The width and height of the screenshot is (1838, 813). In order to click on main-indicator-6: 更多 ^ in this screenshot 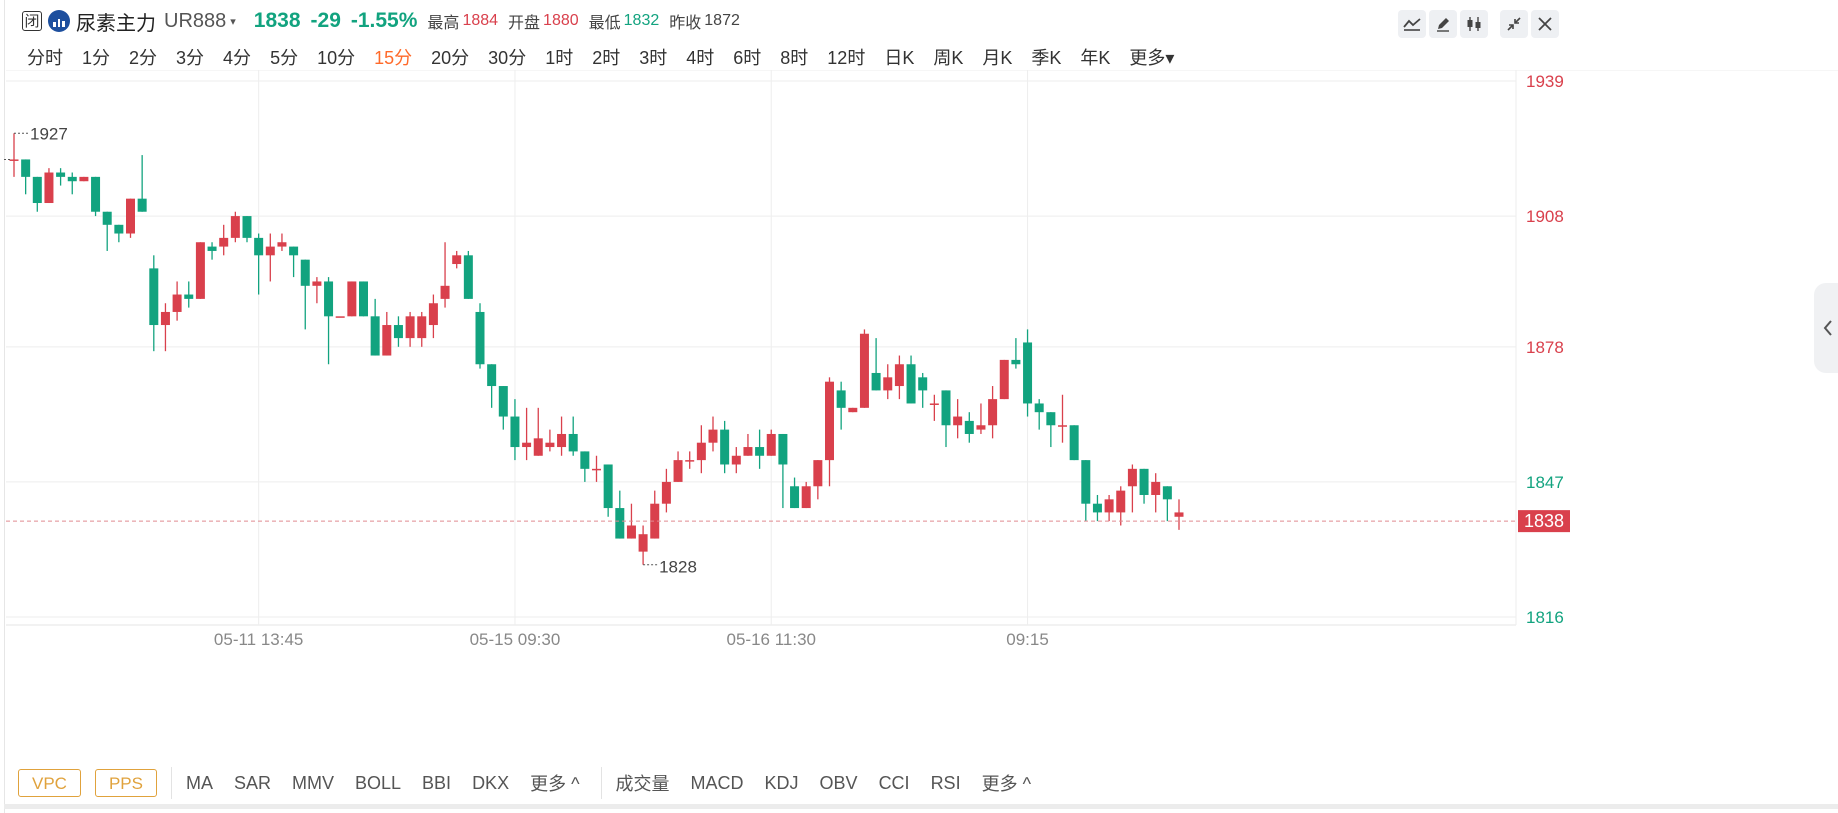, I will do `click(555, 784)`.